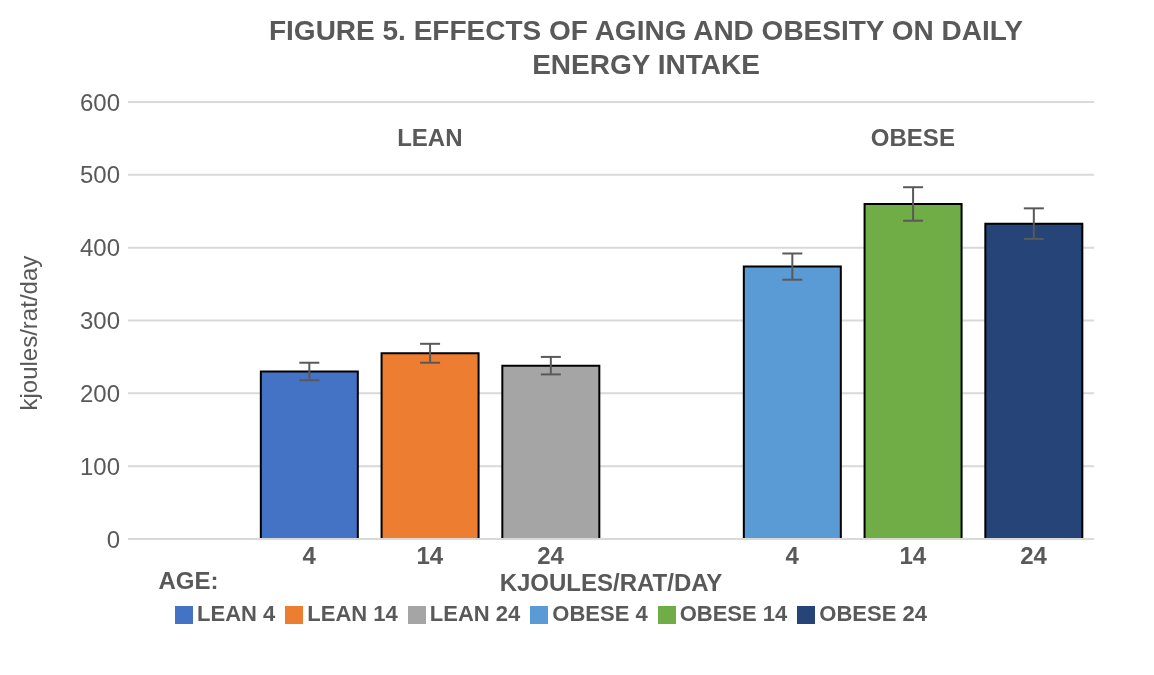 This screenshot has height=675, width=1154. I want to click on x-axis-title: KJOULES/RAT/DAY, so click(611, 582).